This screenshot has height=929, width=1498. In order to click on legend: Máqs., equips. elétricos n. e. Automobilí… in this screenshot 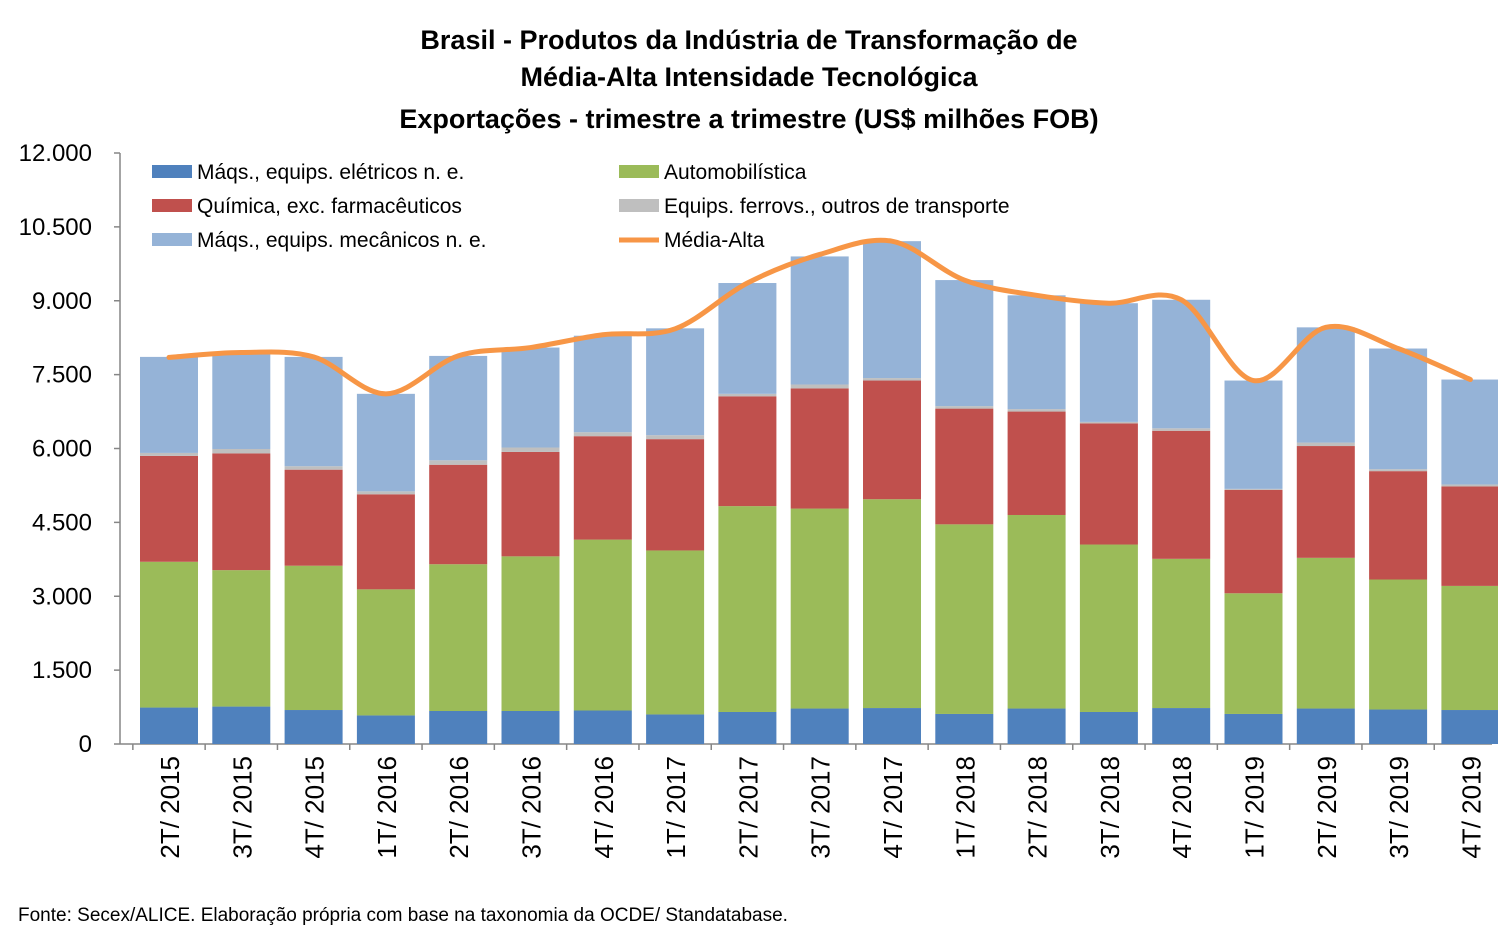, I will do `click(581, 206)`.